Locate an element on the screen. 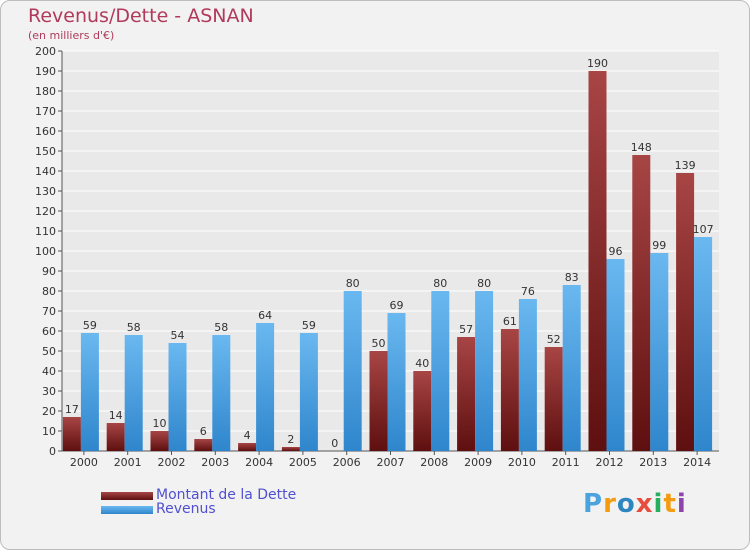 Image resolution: width=750 pixels, height=550 pixels. brand-letter: P is located at coordinates (593, 504).